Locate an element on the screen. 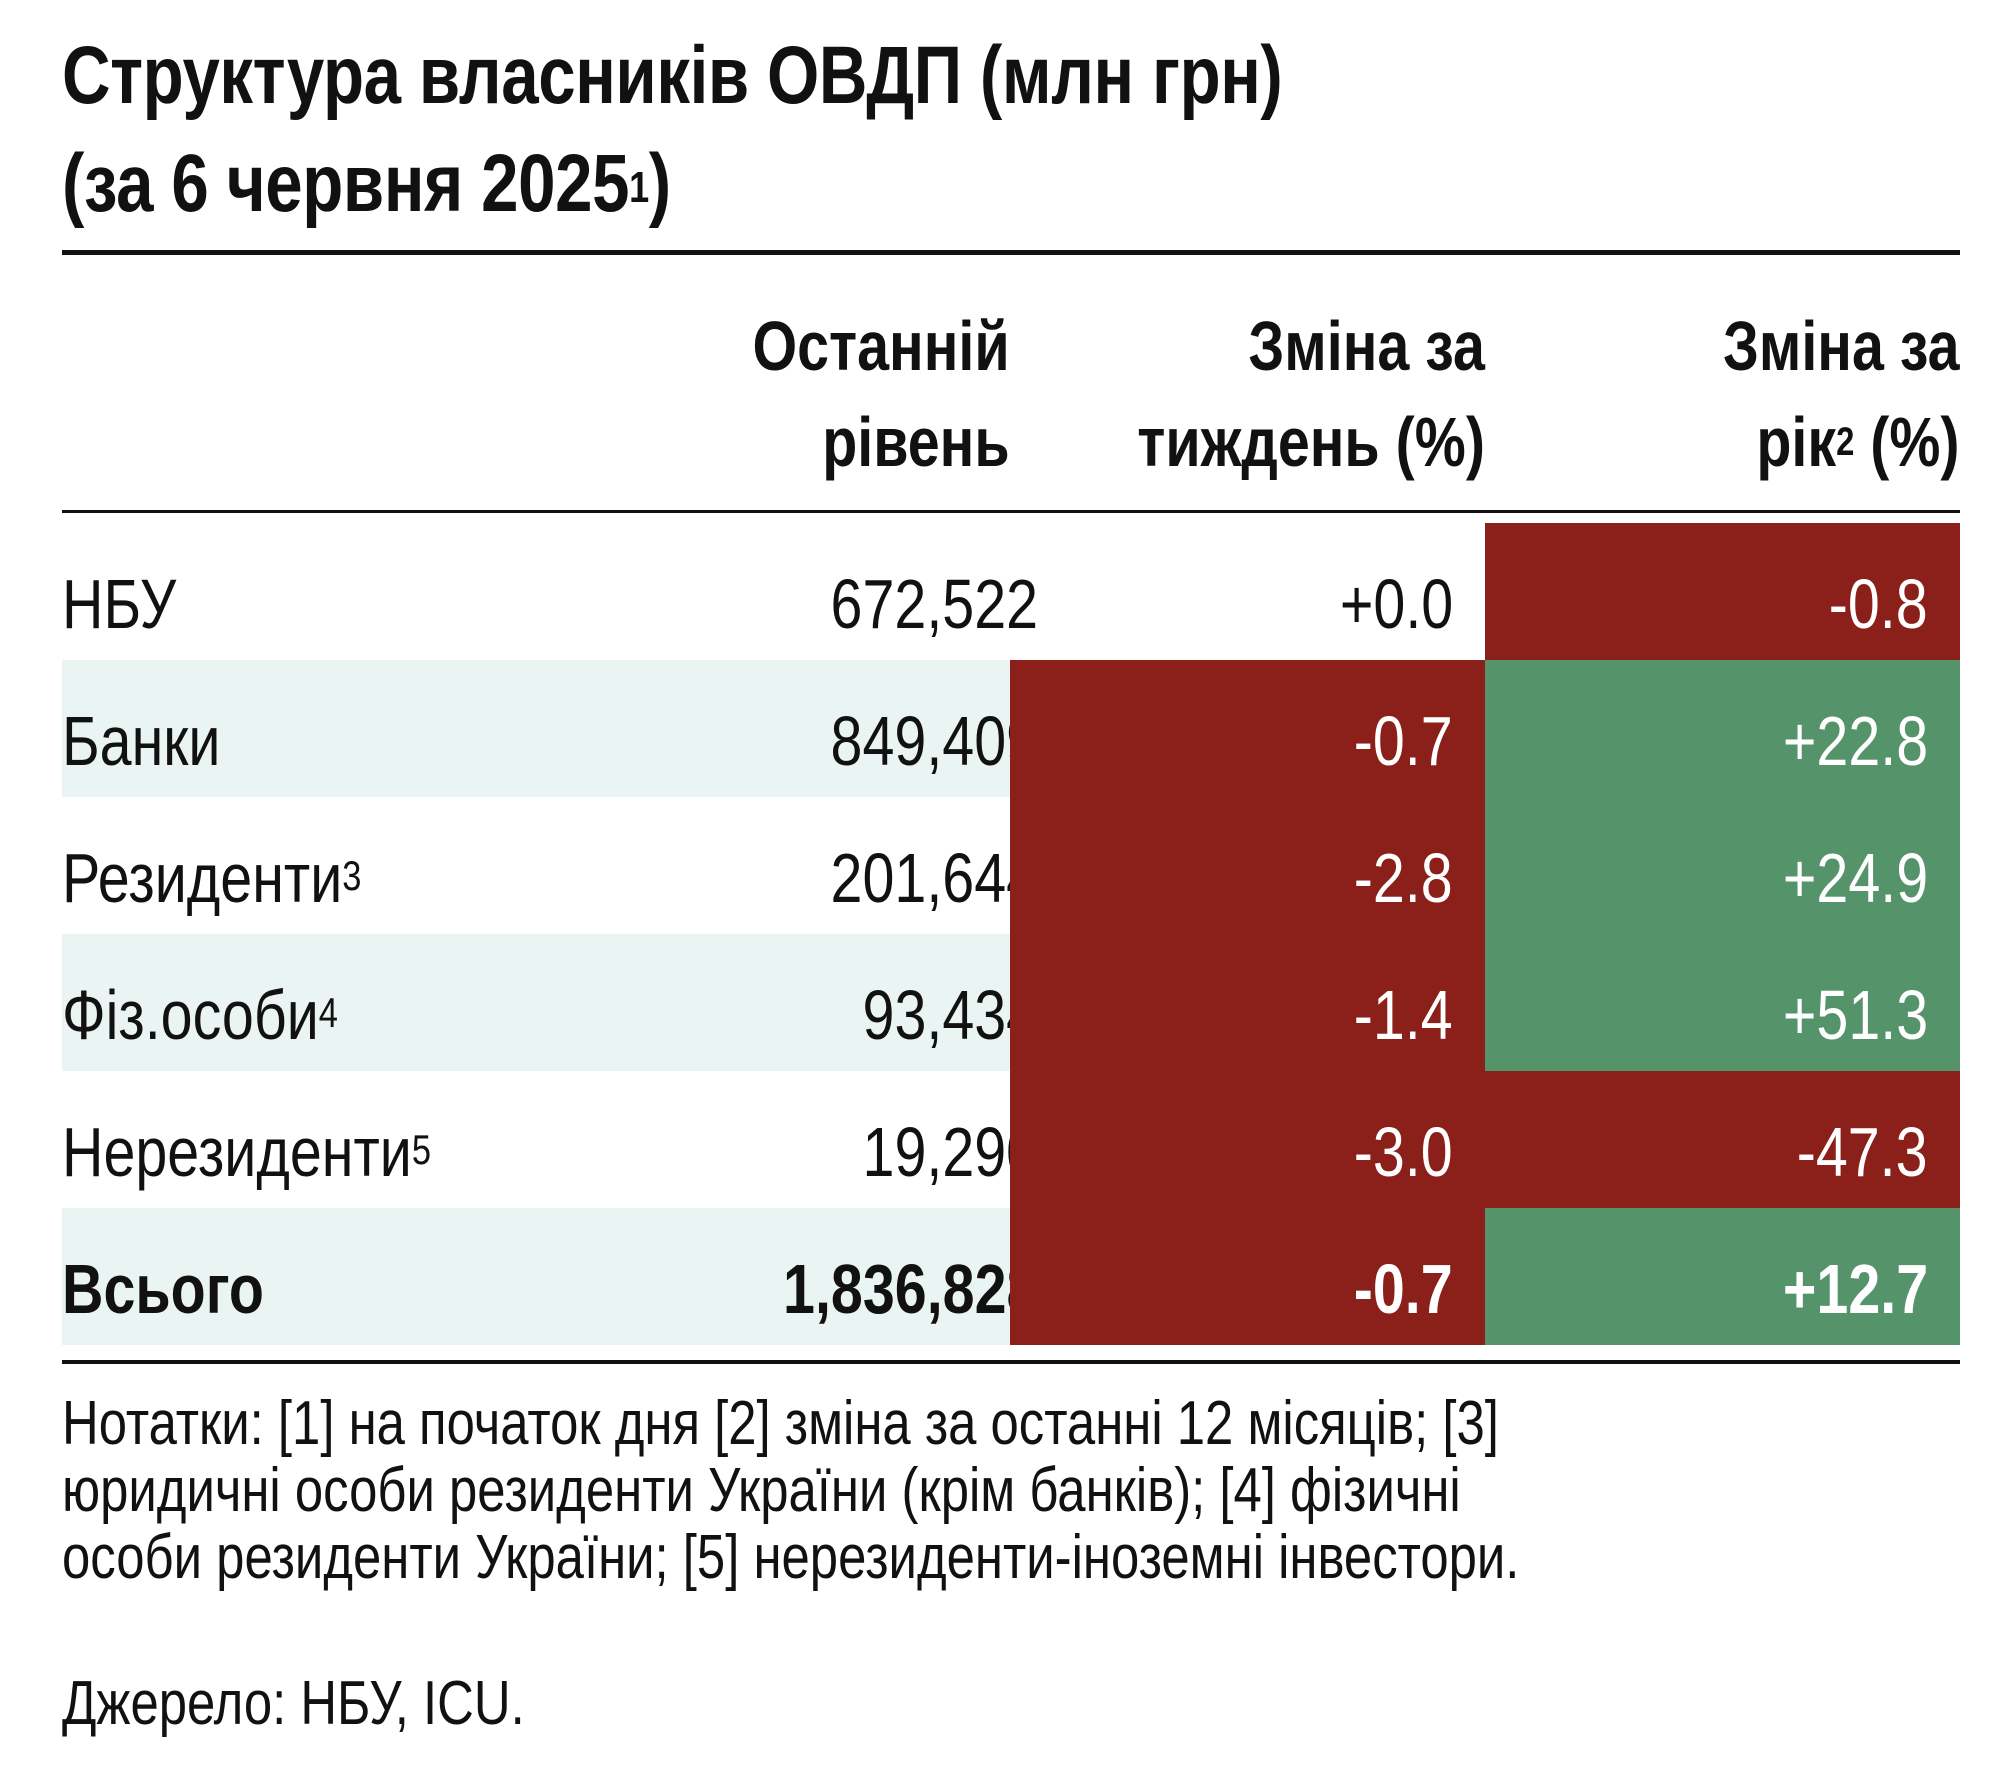 Image resolution: width=2006 pixels, height=1782 pixels. level-value: 1,836,828 is located at coordinates (910, 1289).